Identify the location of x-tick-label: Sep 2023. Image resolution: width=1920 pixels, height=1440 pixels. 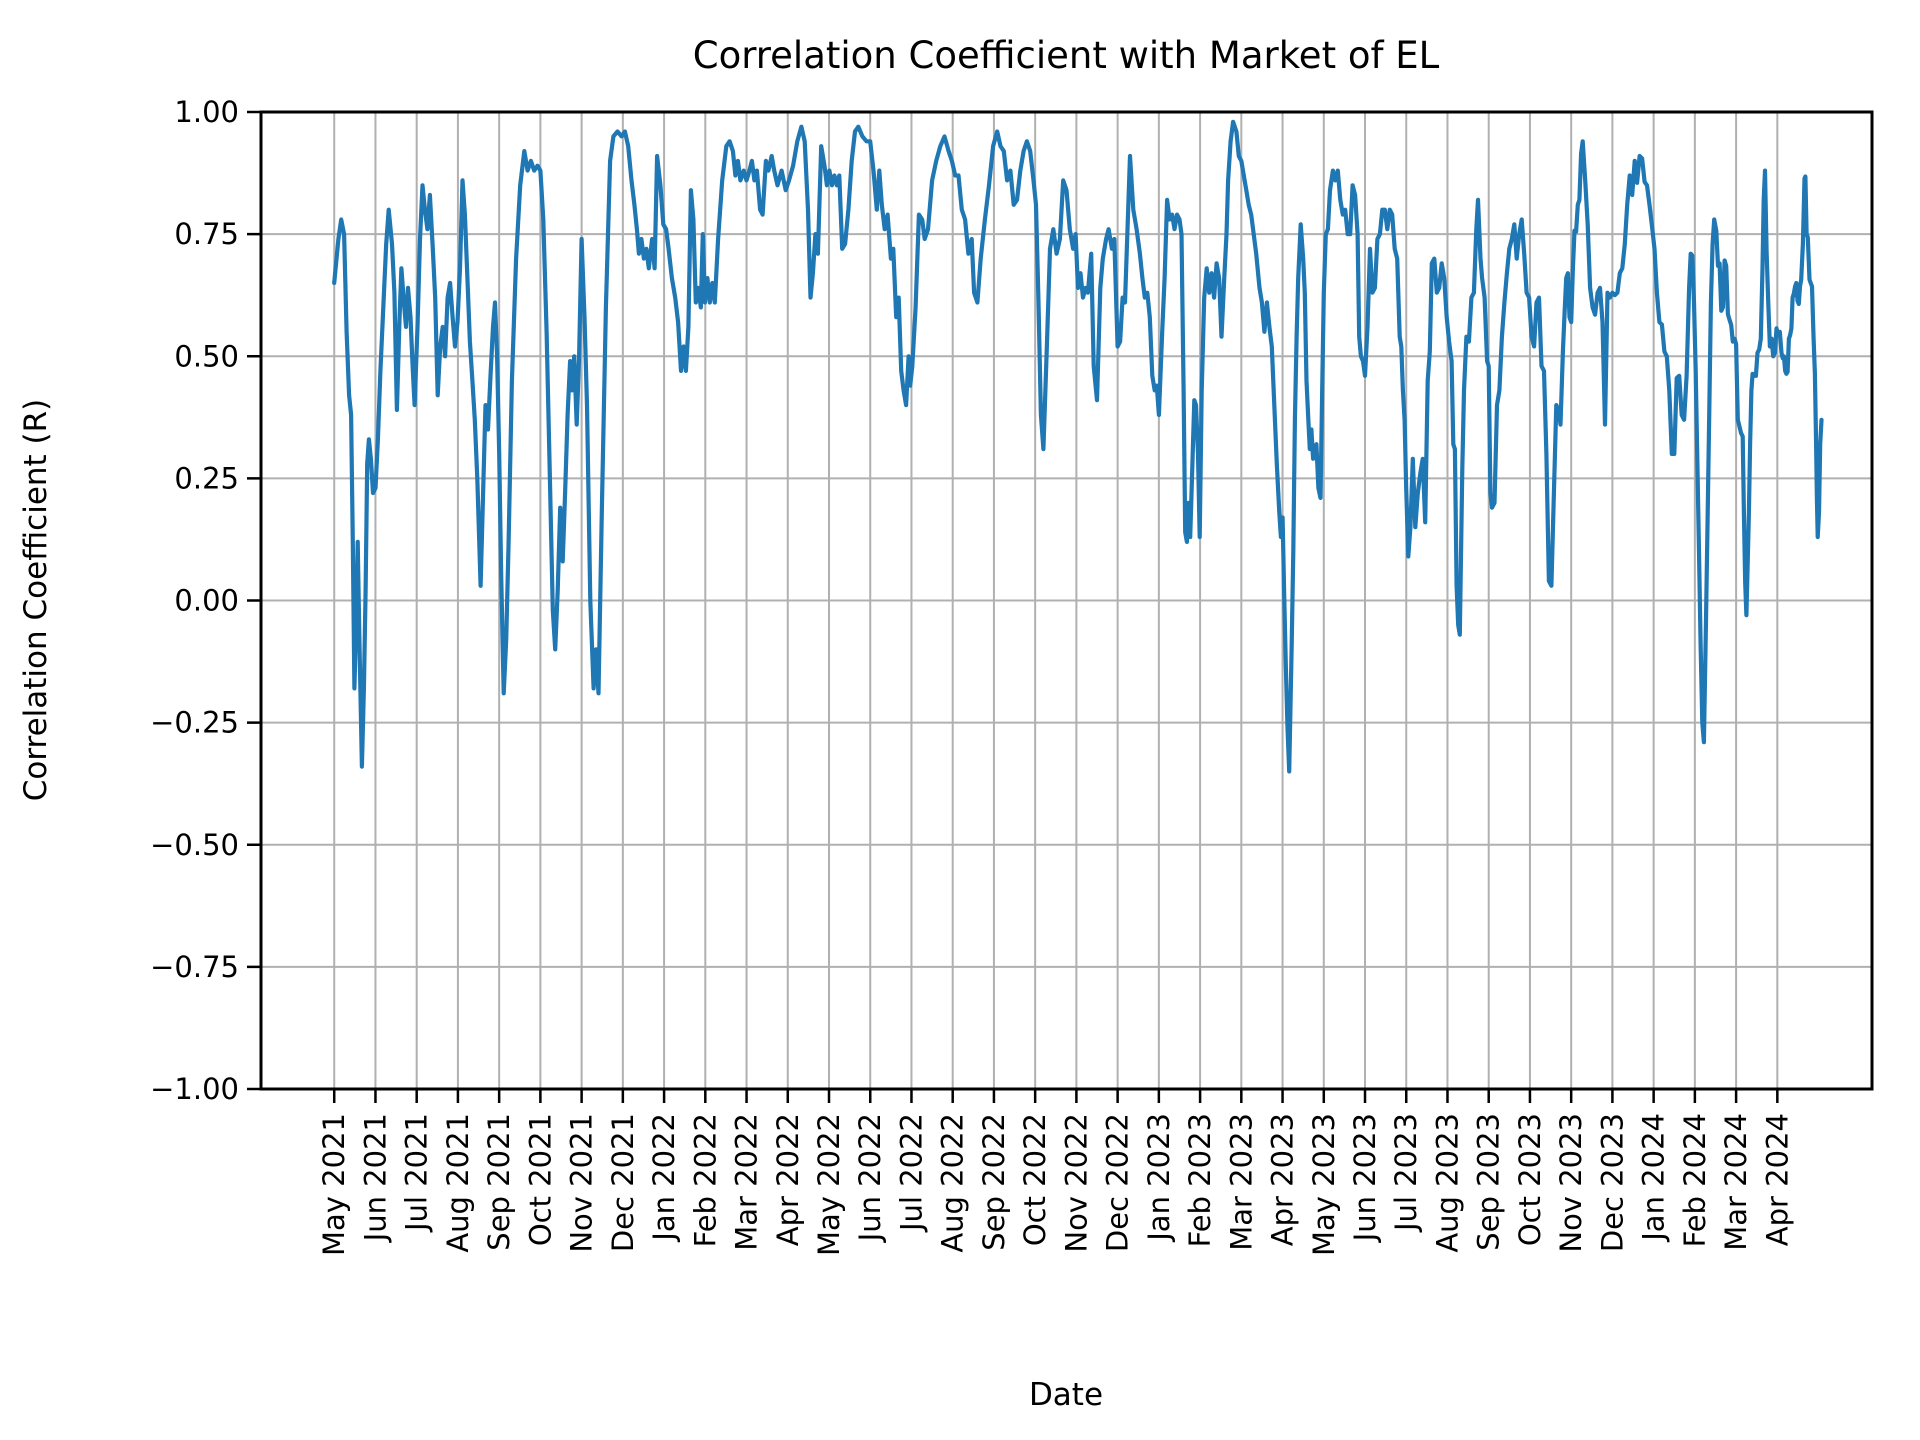
(1489, 1182).